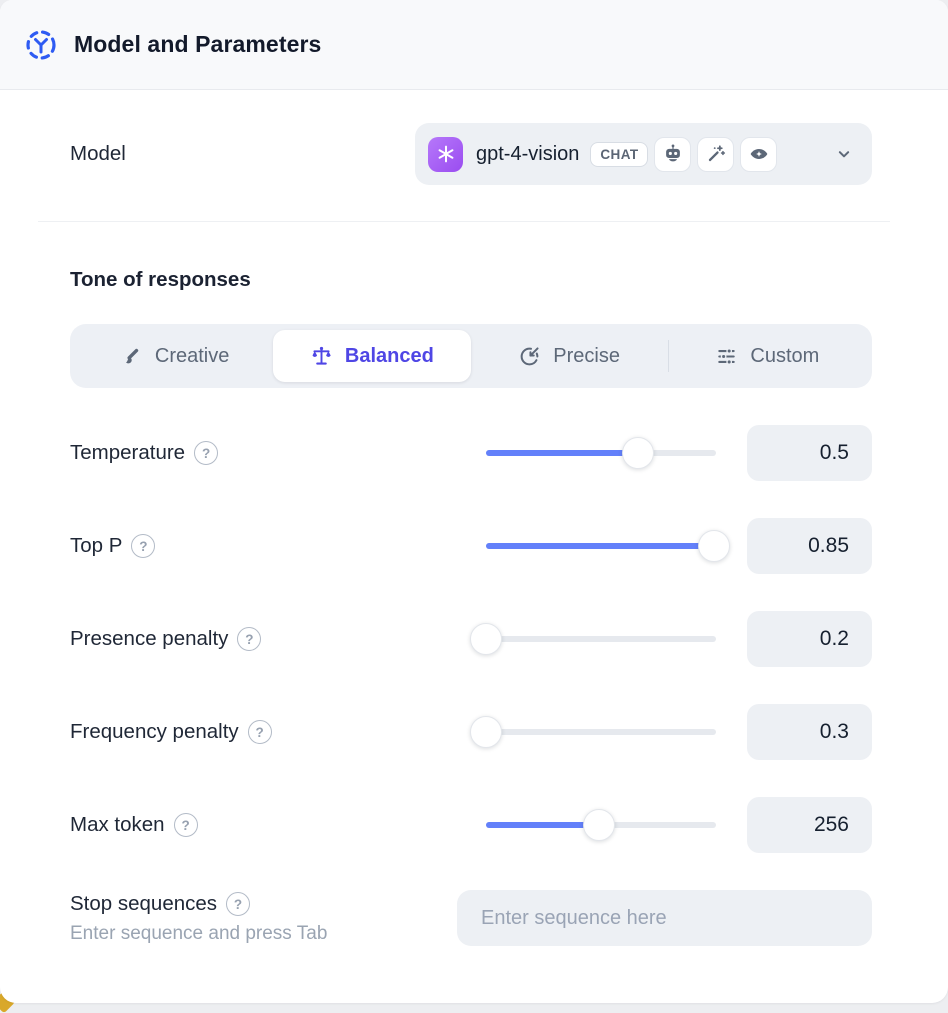 The width and height of the screenshot is (948, 1013). What do you see at coordinates (474, 45) in the screenshot?
I see `panel-header: Model and Parameters` at bounding box center [474, 45].